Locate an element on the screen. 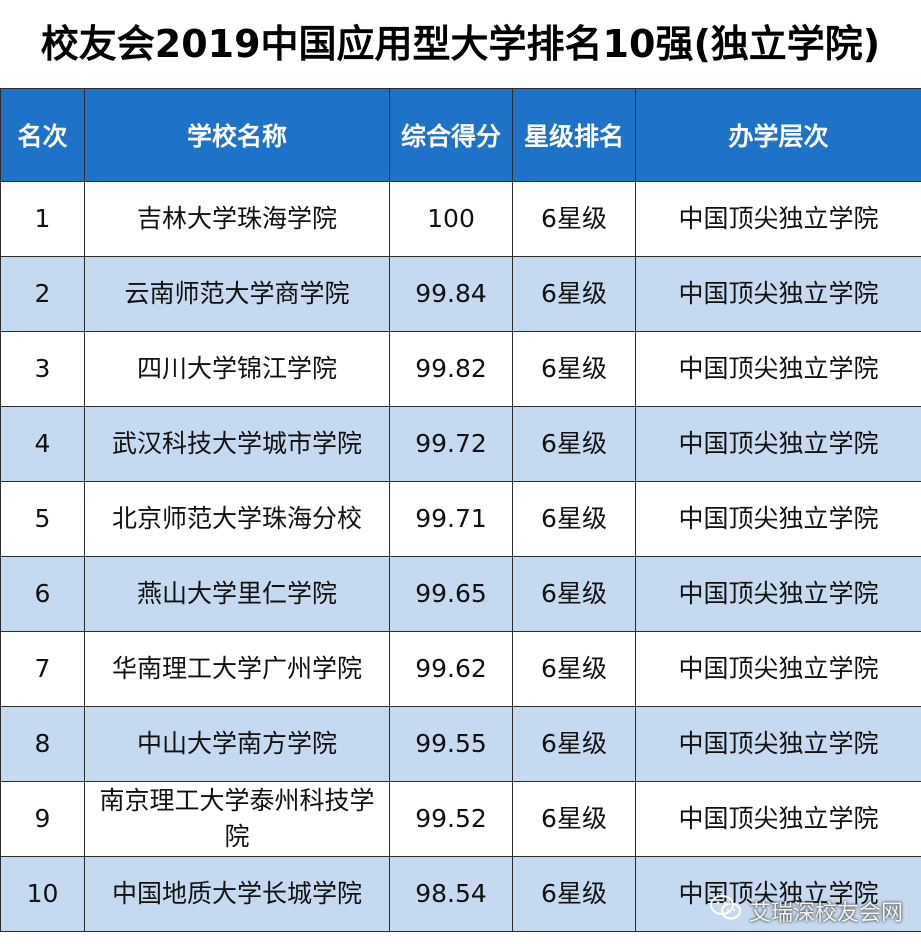  watermark: 艾瑞深校友会网 is located at coordinates (806, 911).